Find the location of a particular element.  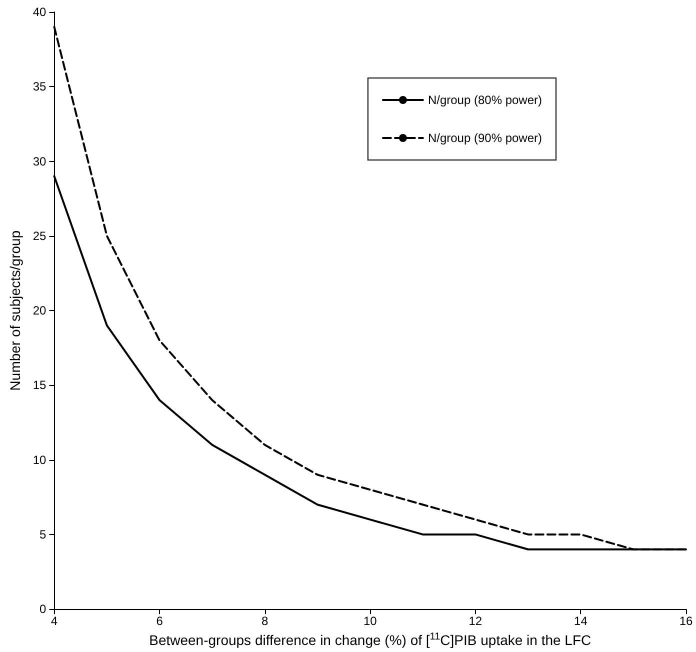

y-tick-label: 10 is located at coordinates (39, 459).